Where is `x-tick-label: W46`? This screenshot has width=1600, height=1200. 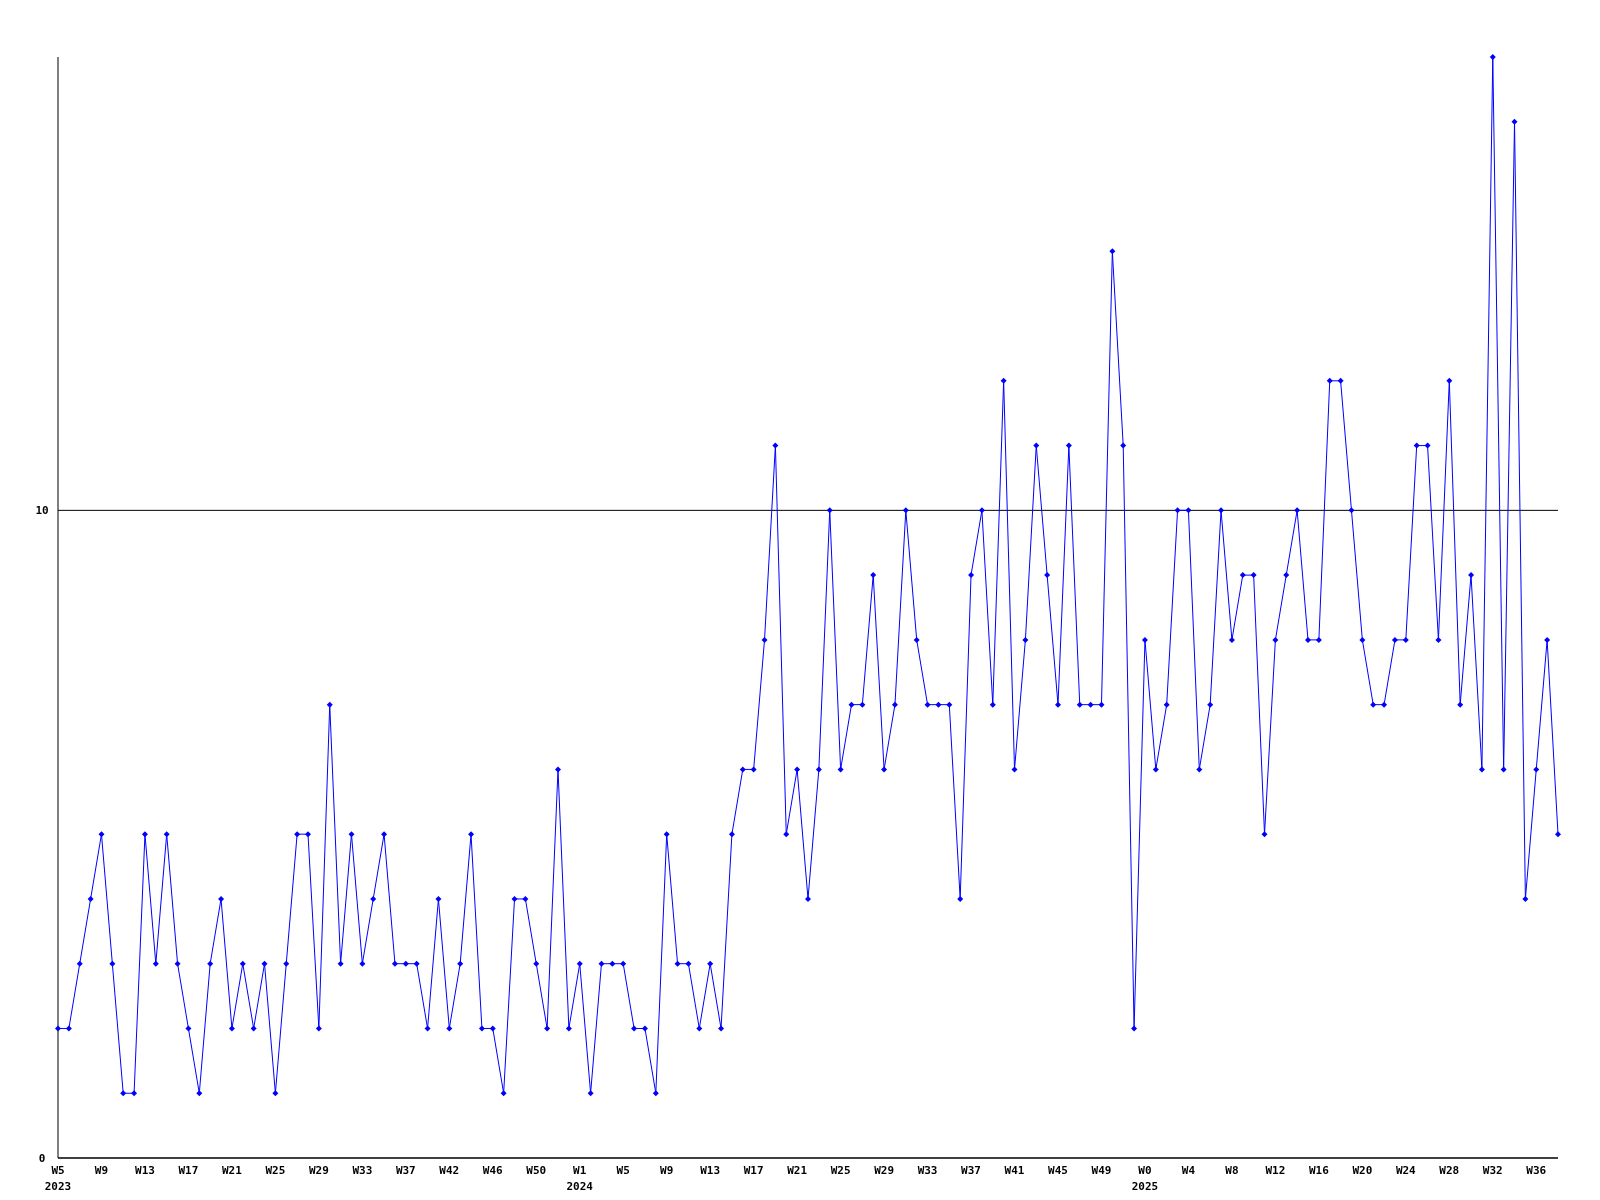
x-tick-label: W46 is located at coordinates (493, 1170).